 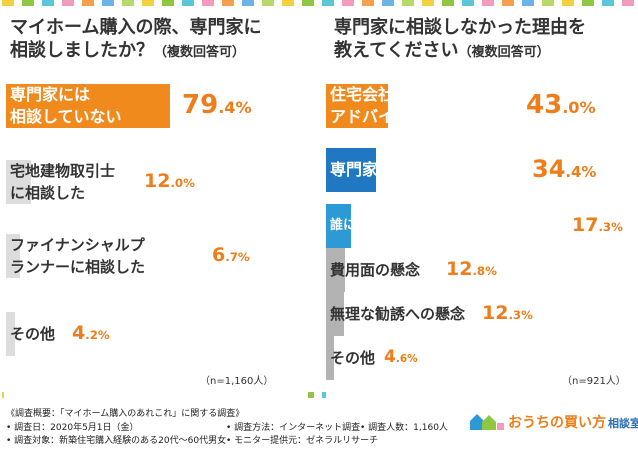 What do you see at coordinates (352, 358) in the screenshot?
I see `bar-label-6: その他` at bounding box center [352, 358].